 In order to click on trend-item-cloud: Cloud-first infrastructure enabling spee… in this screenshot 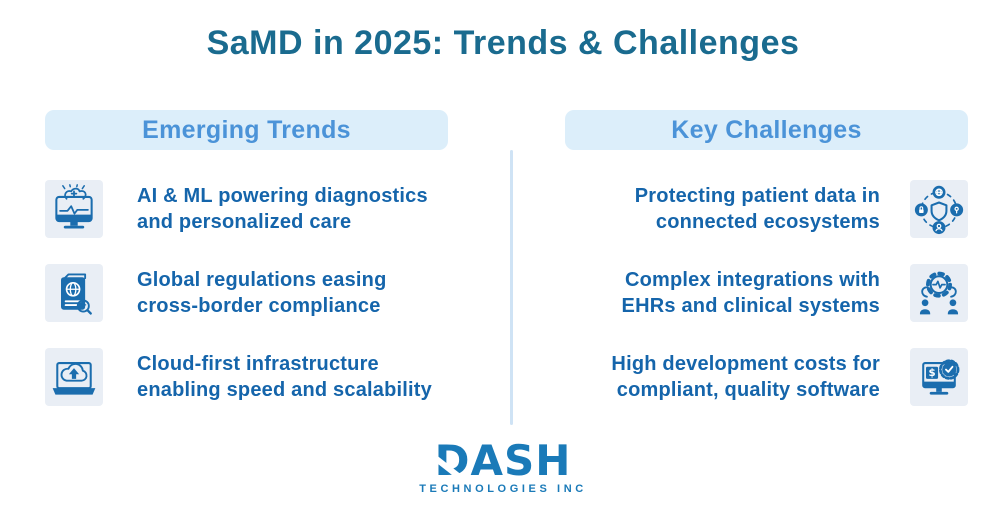, I will do `click(246, 377)`.